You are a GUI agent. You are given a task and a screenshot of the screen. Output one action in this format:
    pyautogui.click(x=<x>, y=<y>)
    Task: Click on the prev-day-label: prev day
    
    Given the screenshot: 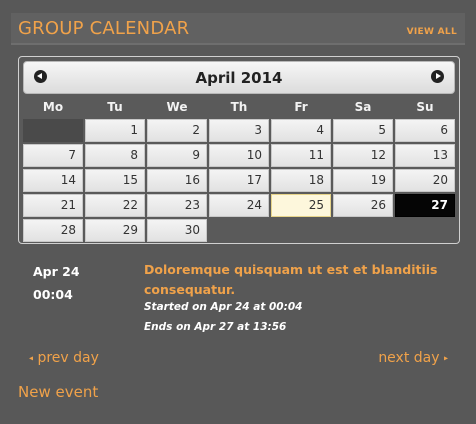 What is the action you would take?
    pyautogui.click(x=68, y=358)
    